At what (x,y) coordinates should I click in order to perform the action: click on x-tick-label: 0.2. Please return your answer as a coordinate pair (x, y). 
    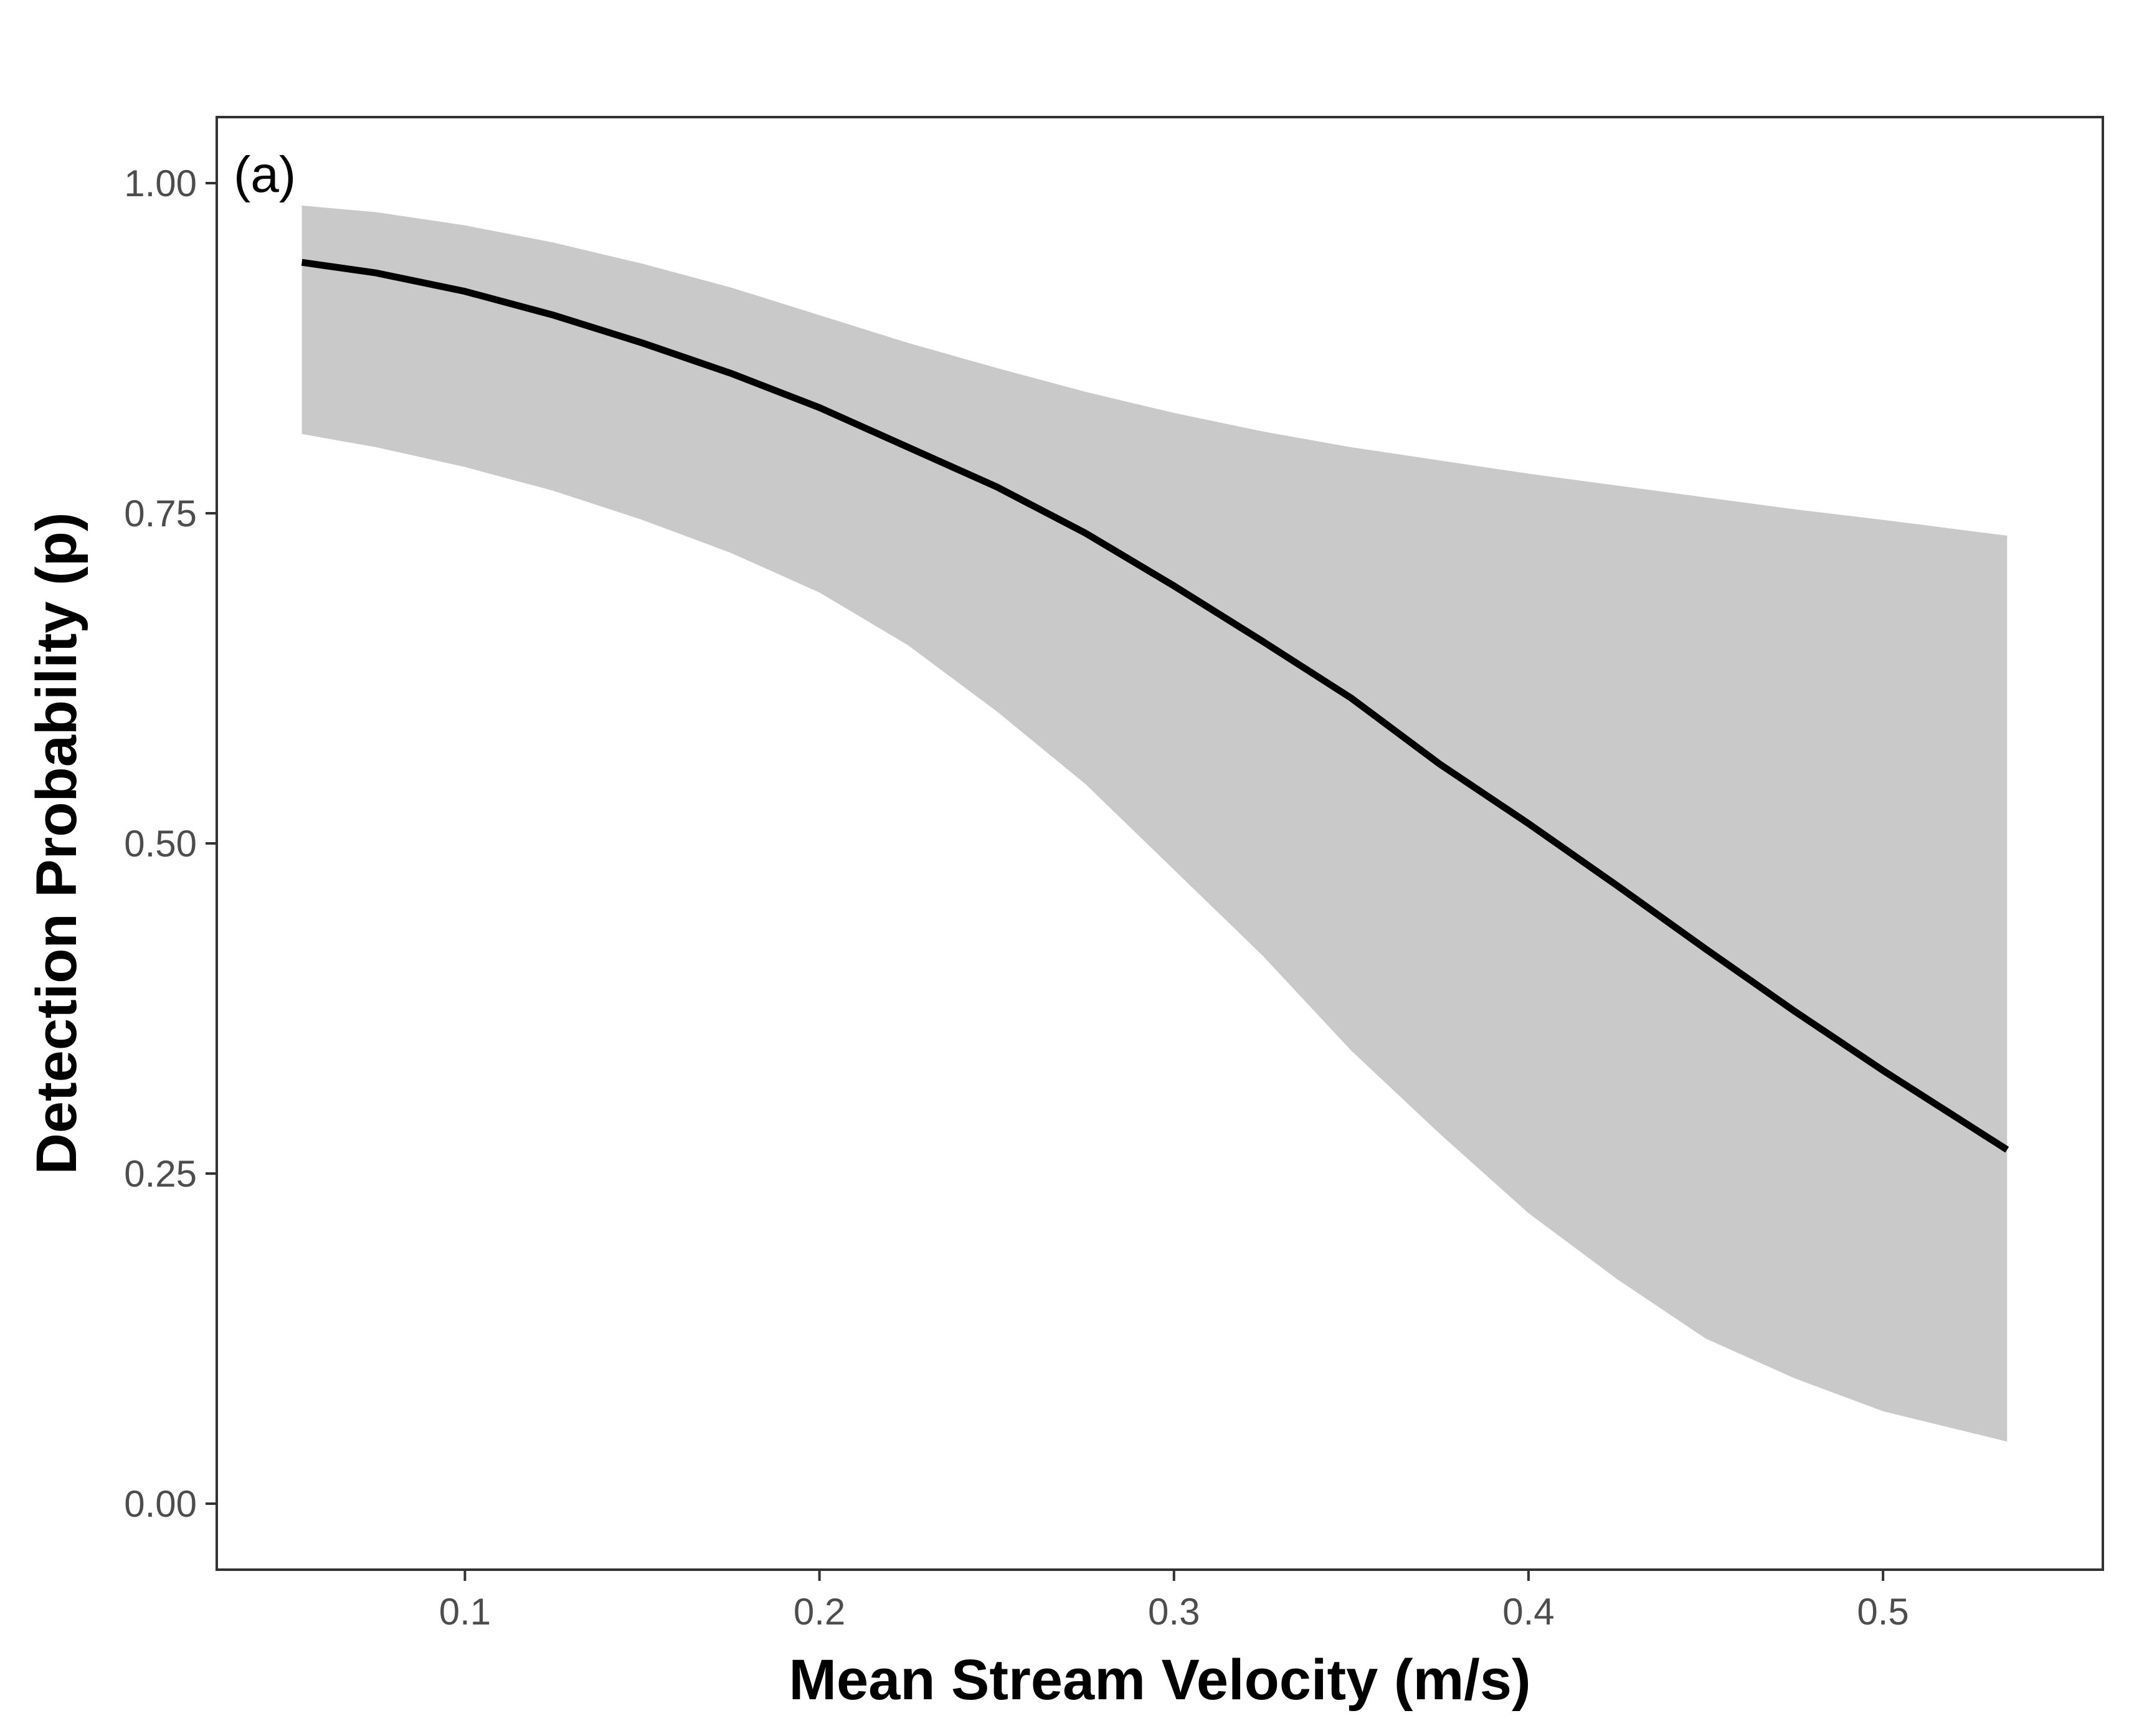
    Looking at the image, I should click on (819, 1612).